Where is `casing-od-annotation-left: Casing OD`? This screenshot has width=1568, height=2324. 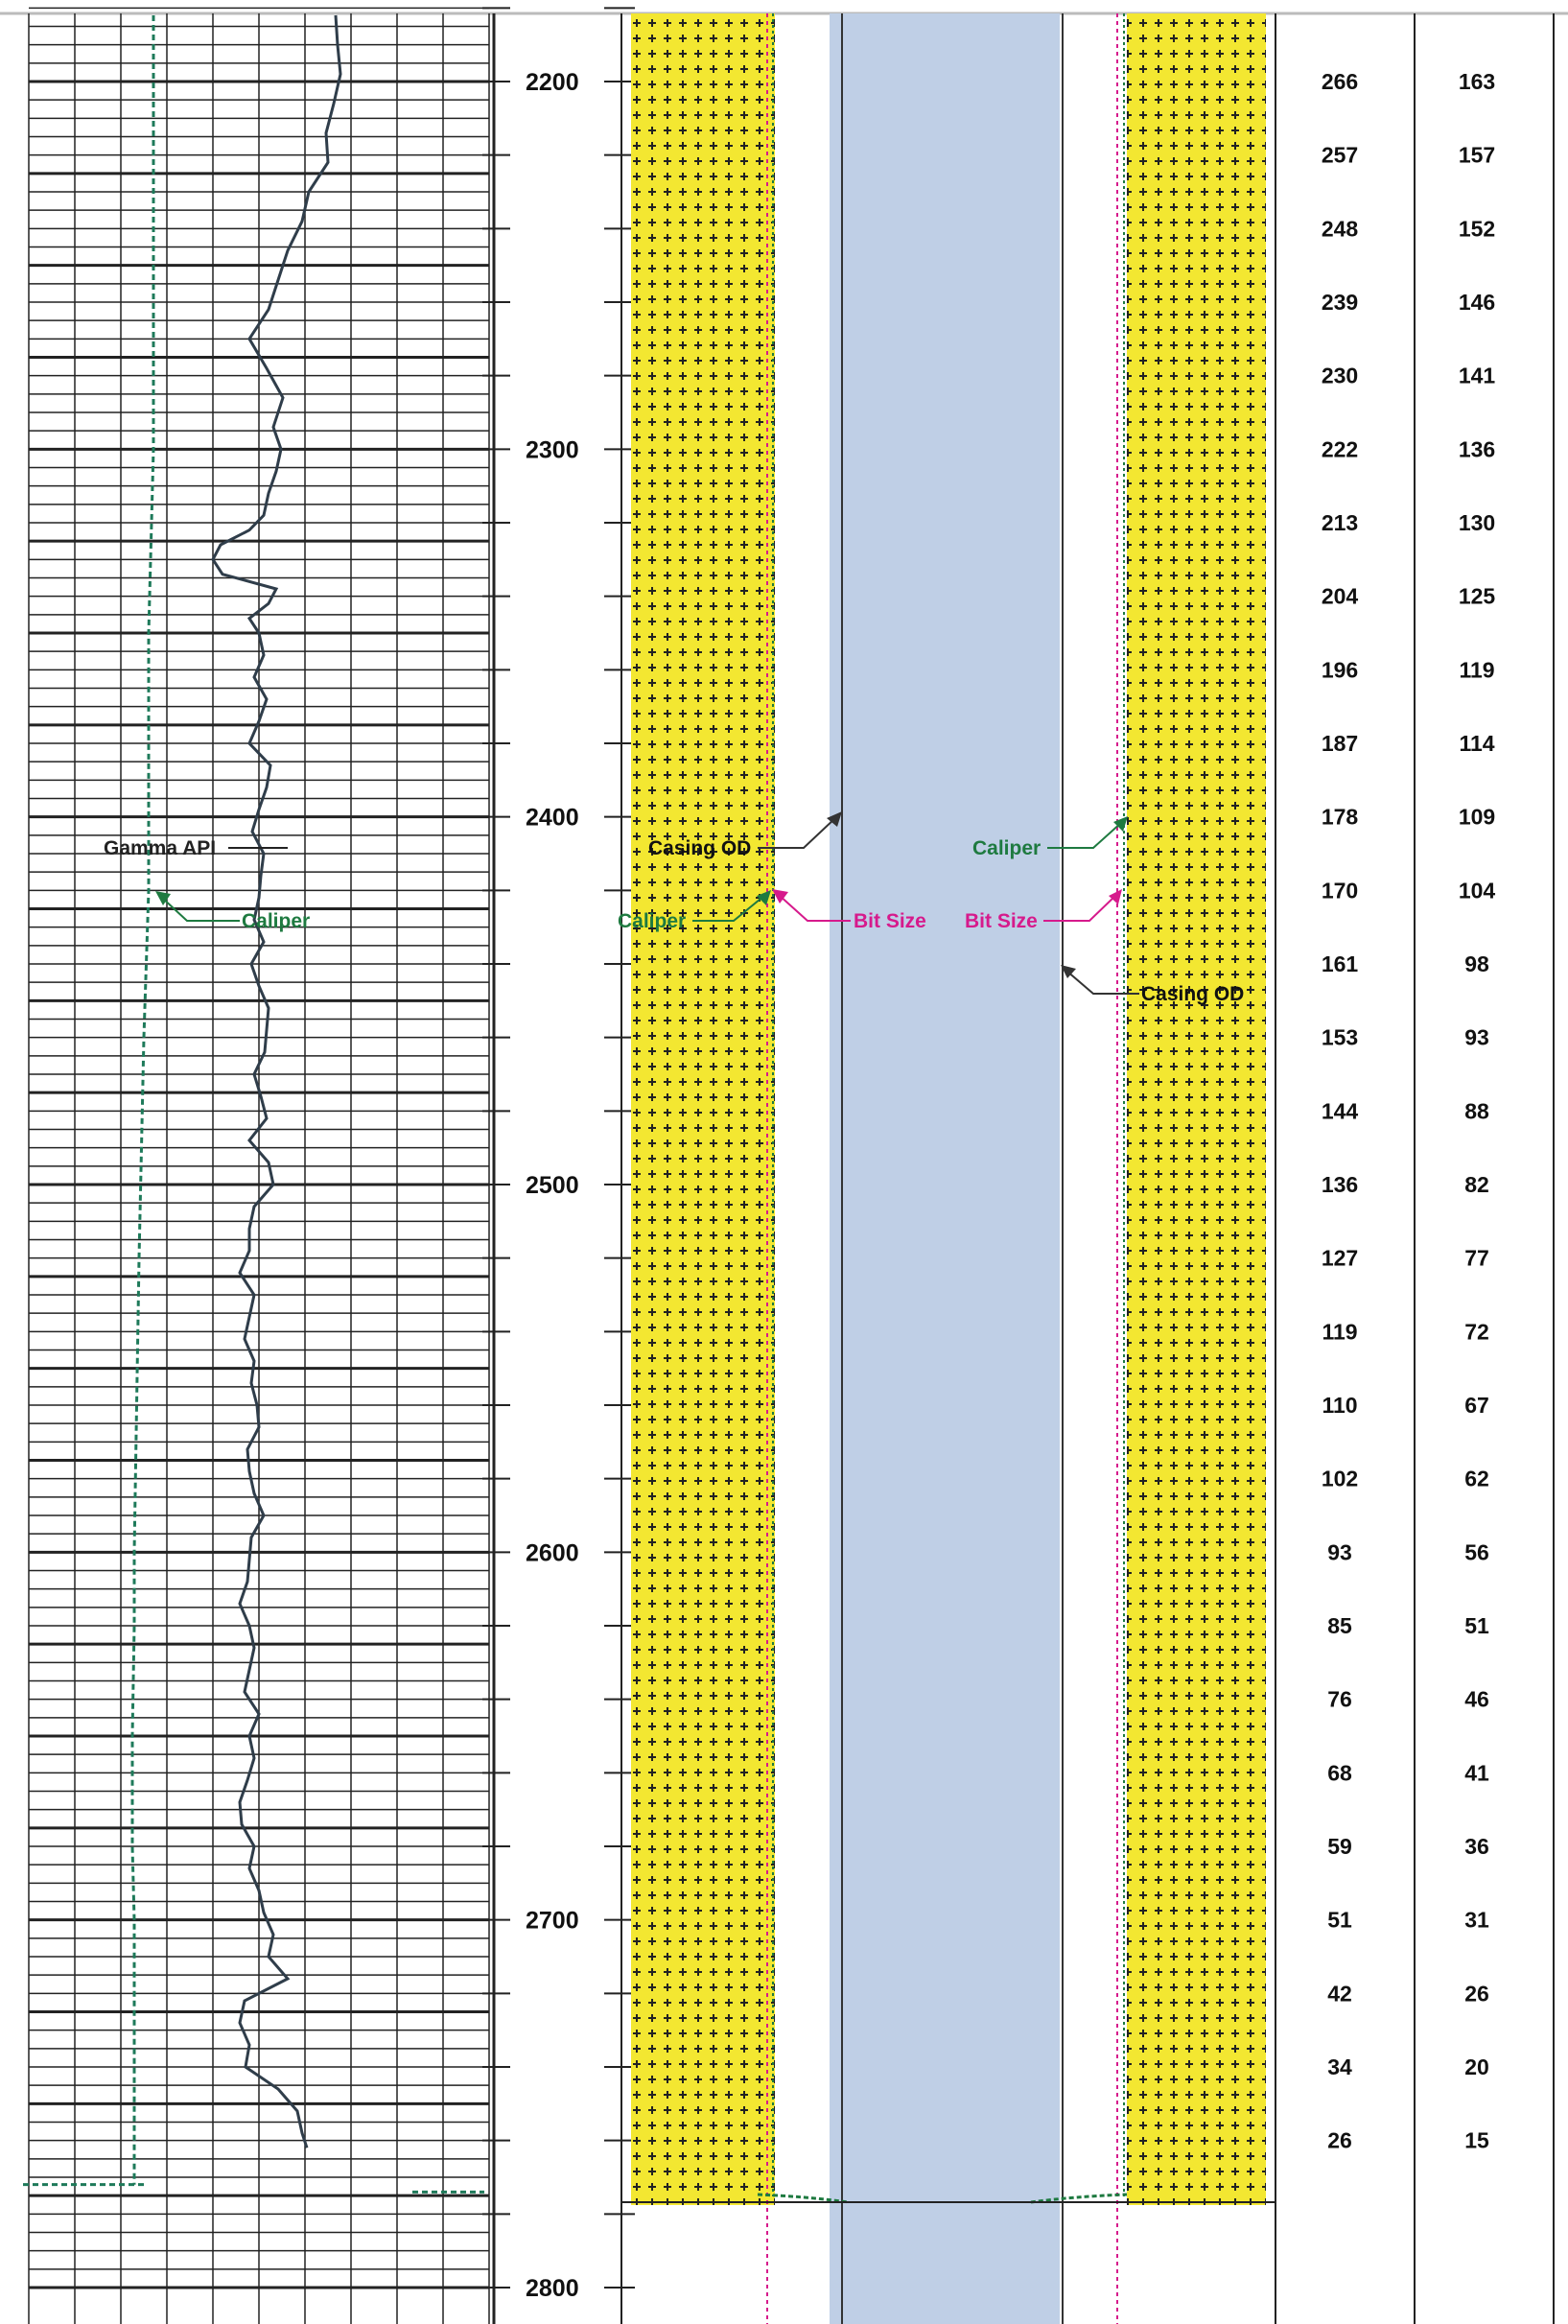
casing-od-annotation-left: Casing OD is located at coordinates (745, 835).